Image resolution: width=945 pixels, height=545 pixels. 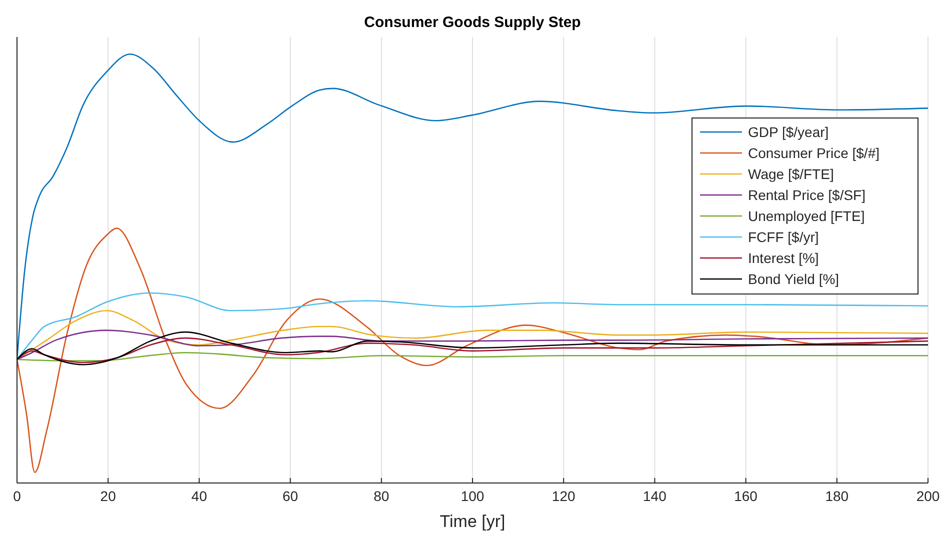 What do you see at coordinates (783, 258) in the screenshot?
I see `legend-label: Interest [%]` at bounding box center [783, 258].